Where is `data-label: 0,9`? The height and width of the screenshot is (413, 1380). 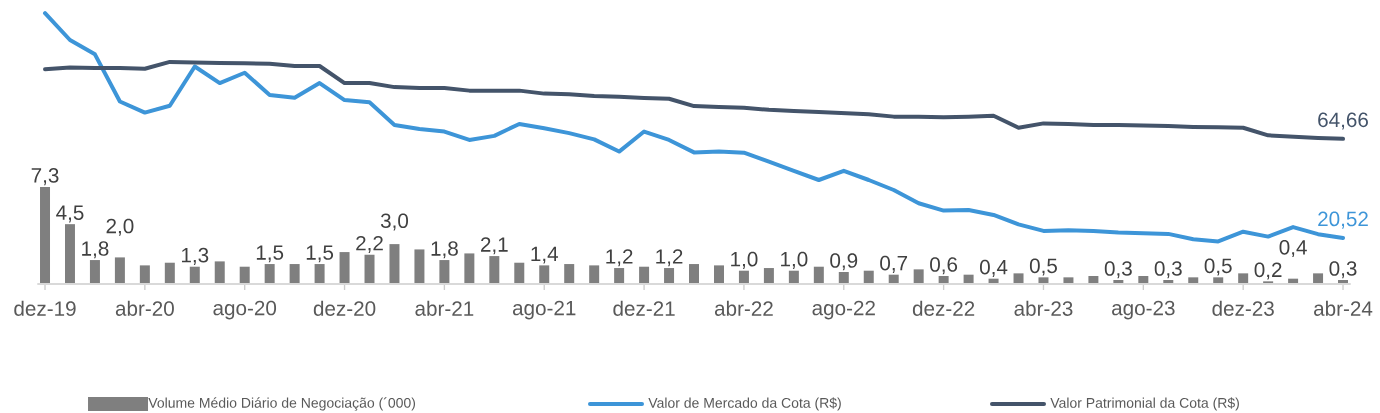 data-label: 0,9 is located at coordinates (844, 262).